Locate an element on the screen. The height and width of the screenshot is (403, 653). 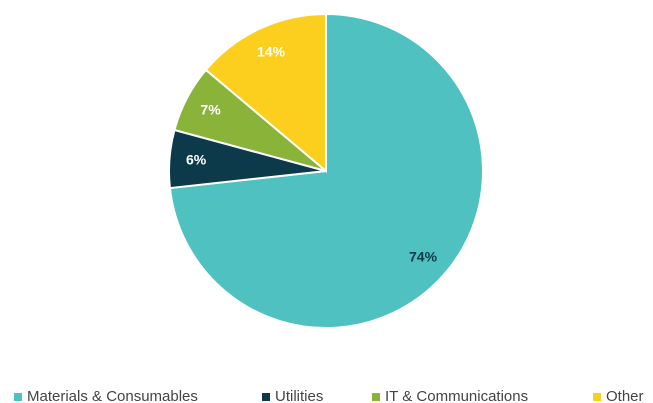
legend-label: Materials & Consumables is located at coordinates (112, 395).